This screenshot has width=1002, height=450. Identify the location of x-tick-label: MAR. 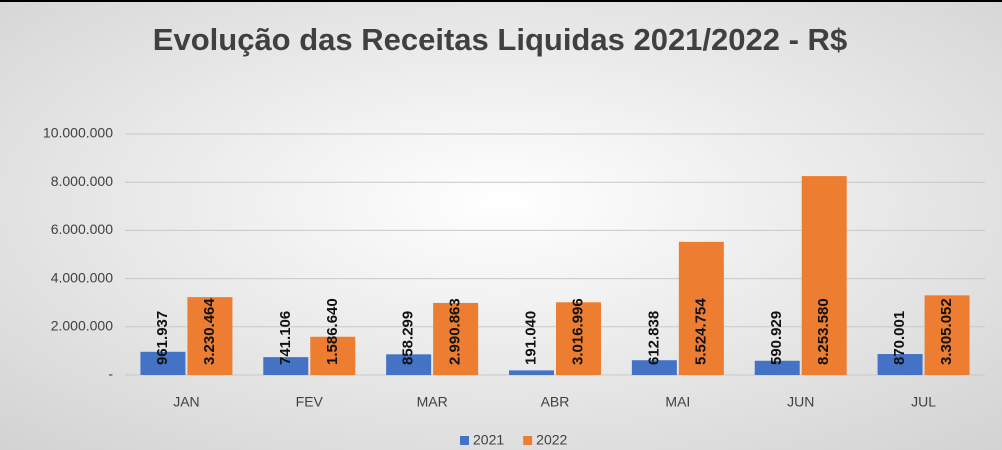
(432, 402).